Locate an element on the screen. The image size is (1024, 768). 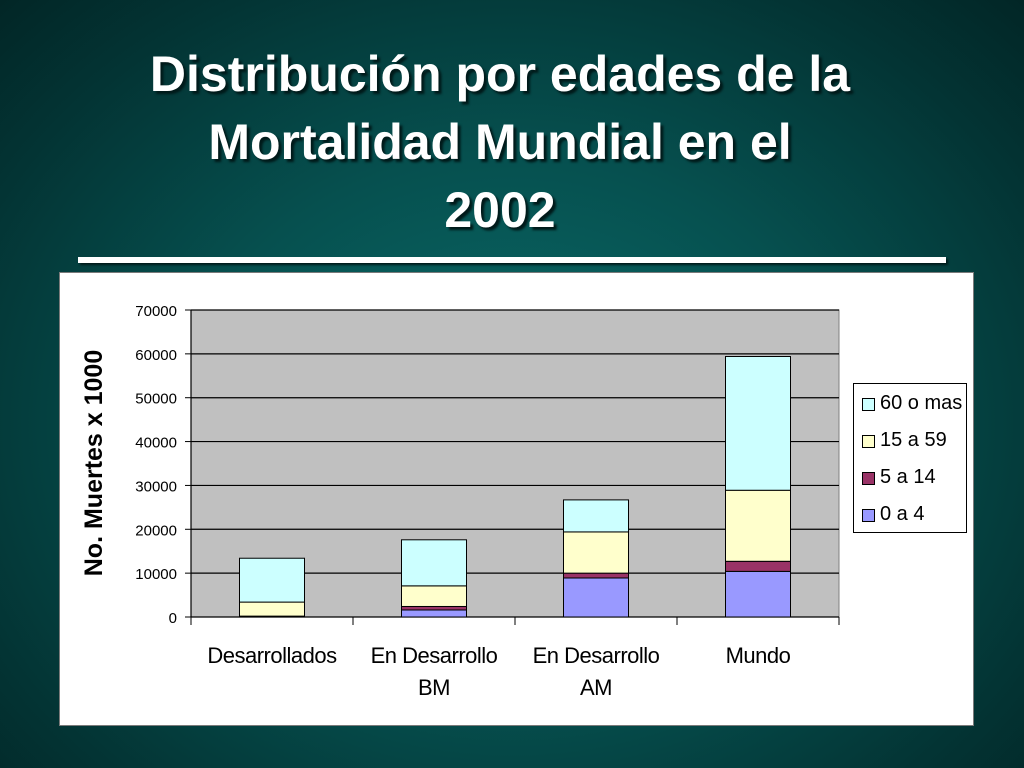
legend-label: 15 a 59 is located at coordinates (913, 440).